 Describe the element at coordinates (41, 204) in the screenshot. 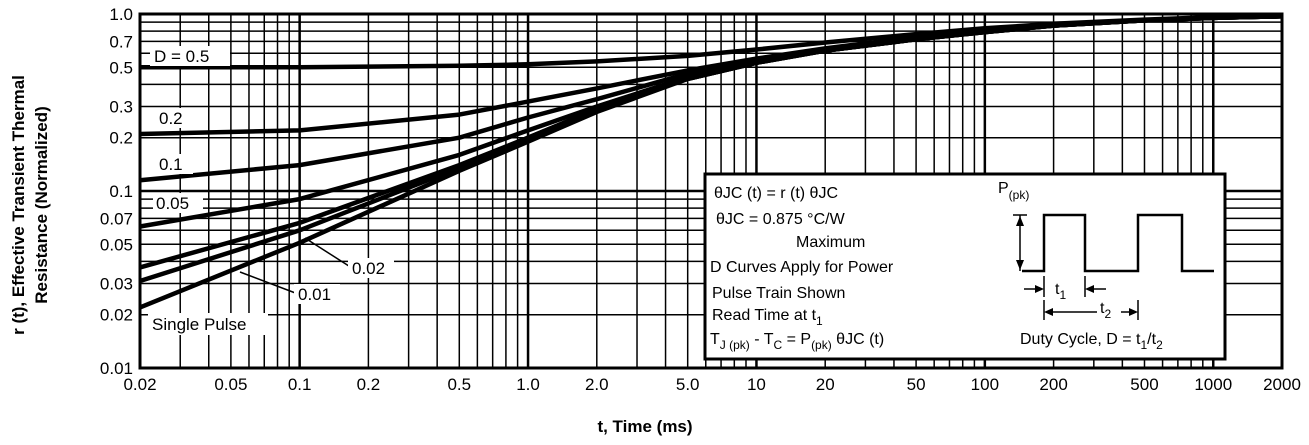

I see `y-axis-title-line2: Resistance (Normalized)` at that location.